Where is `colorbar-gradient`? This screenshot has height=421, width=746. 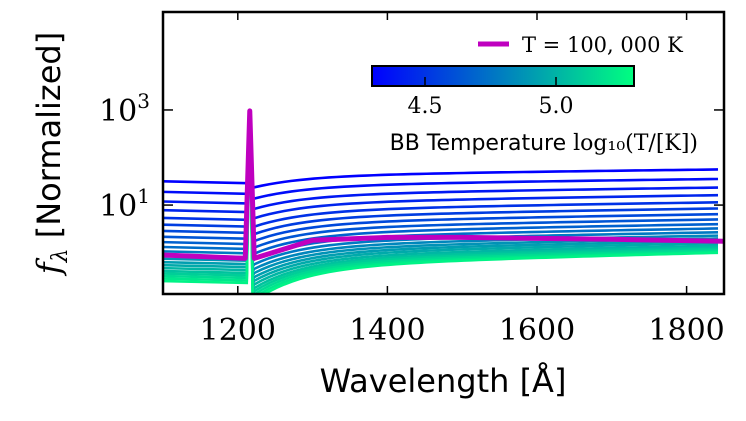 colorbar-gradient is located at coordinates (503, 76).